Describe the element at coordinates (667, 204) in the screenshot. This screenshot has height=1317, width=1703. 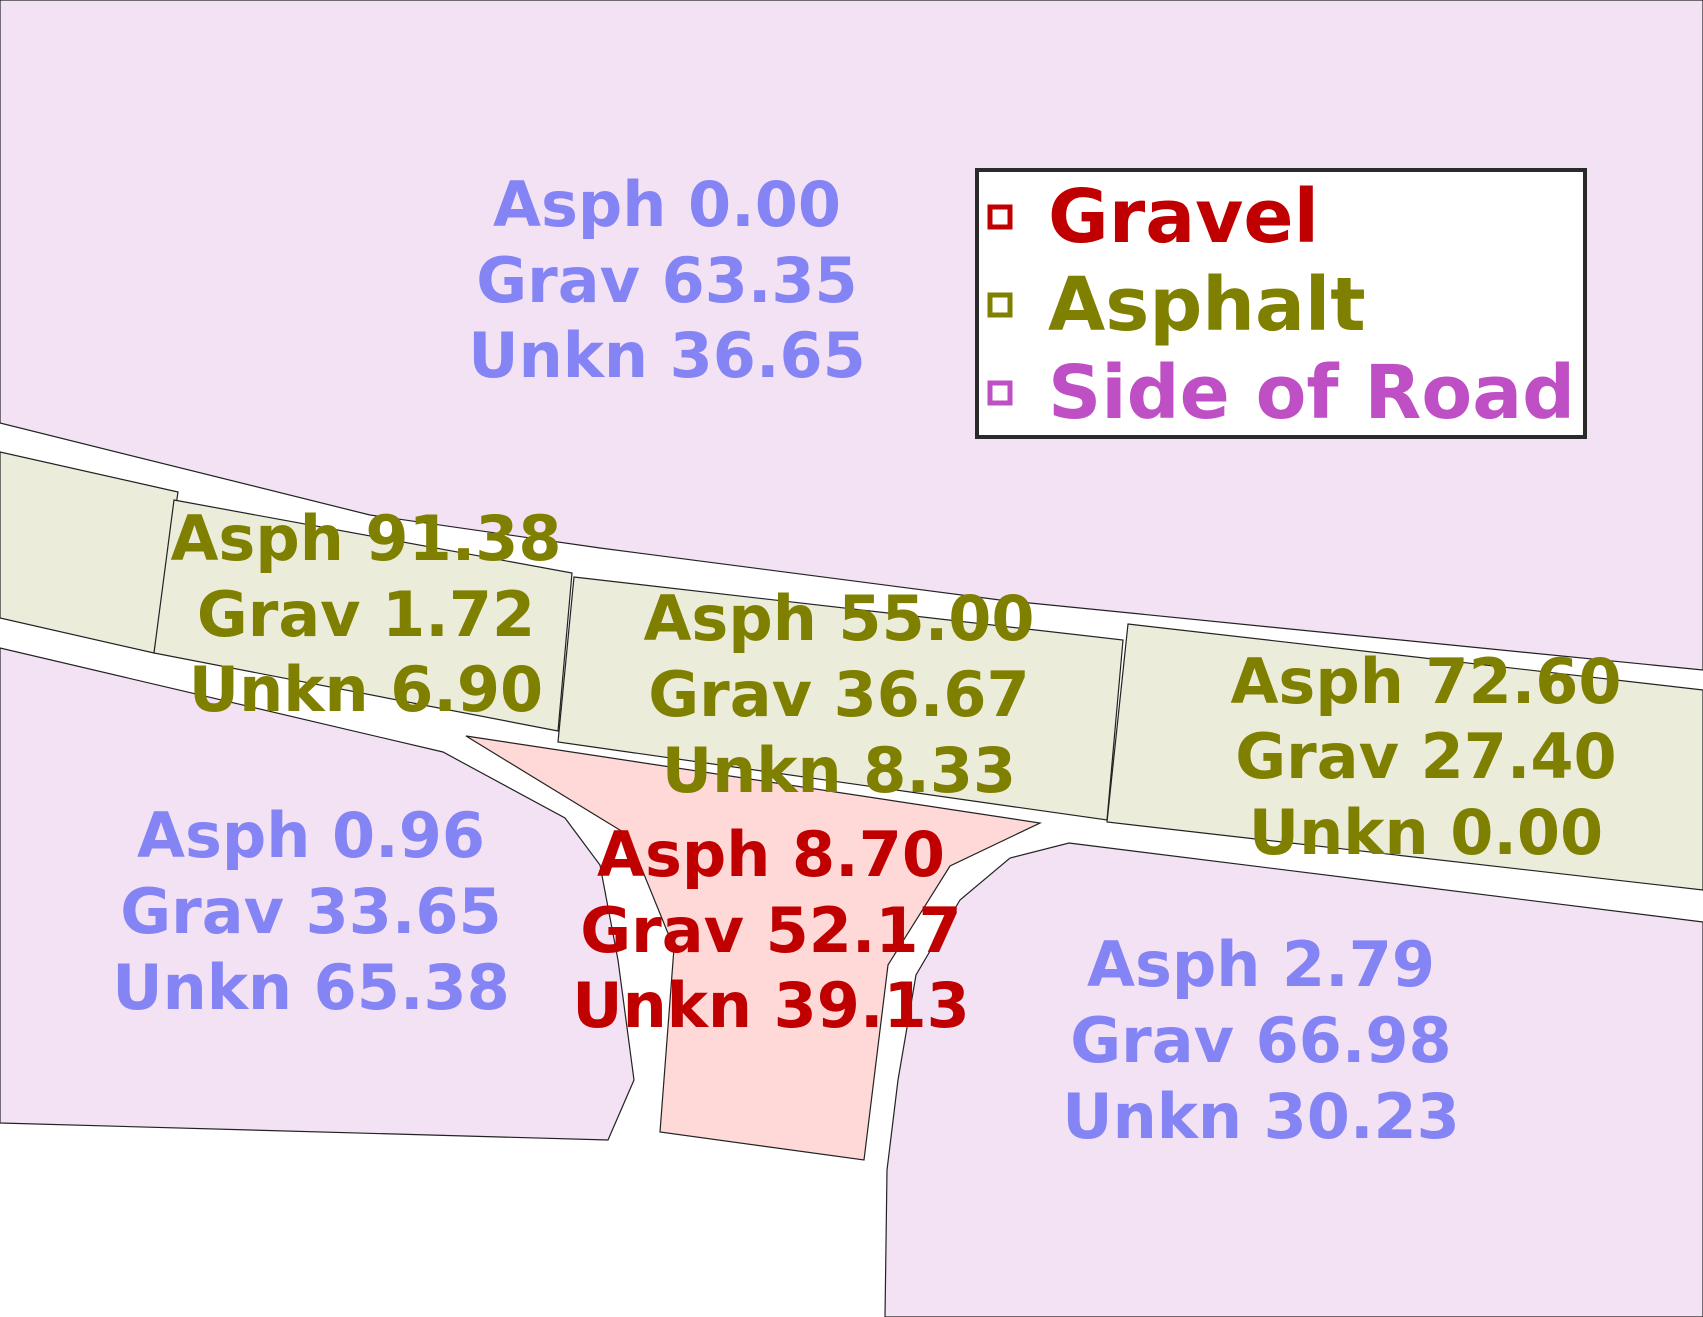
I see `side-north-asph: Asph 0.00` at that location.